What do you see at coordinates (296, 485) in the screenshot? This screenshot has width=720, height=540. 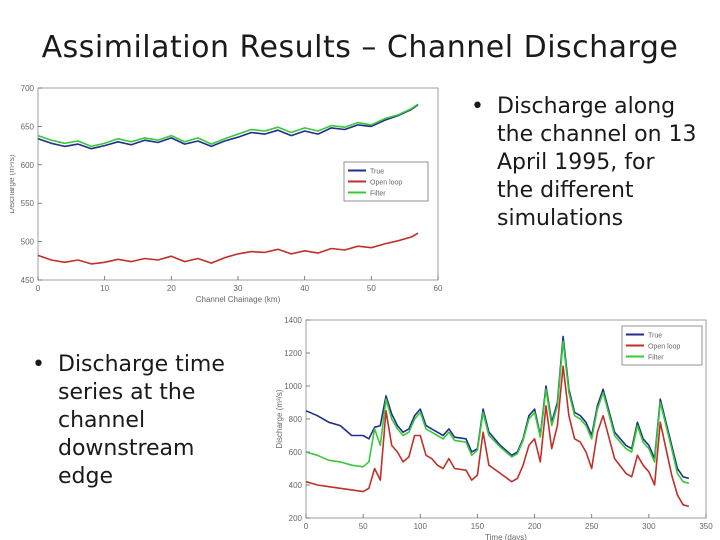 I see `y-tick-label: 400` at bounding box center [296, 485].